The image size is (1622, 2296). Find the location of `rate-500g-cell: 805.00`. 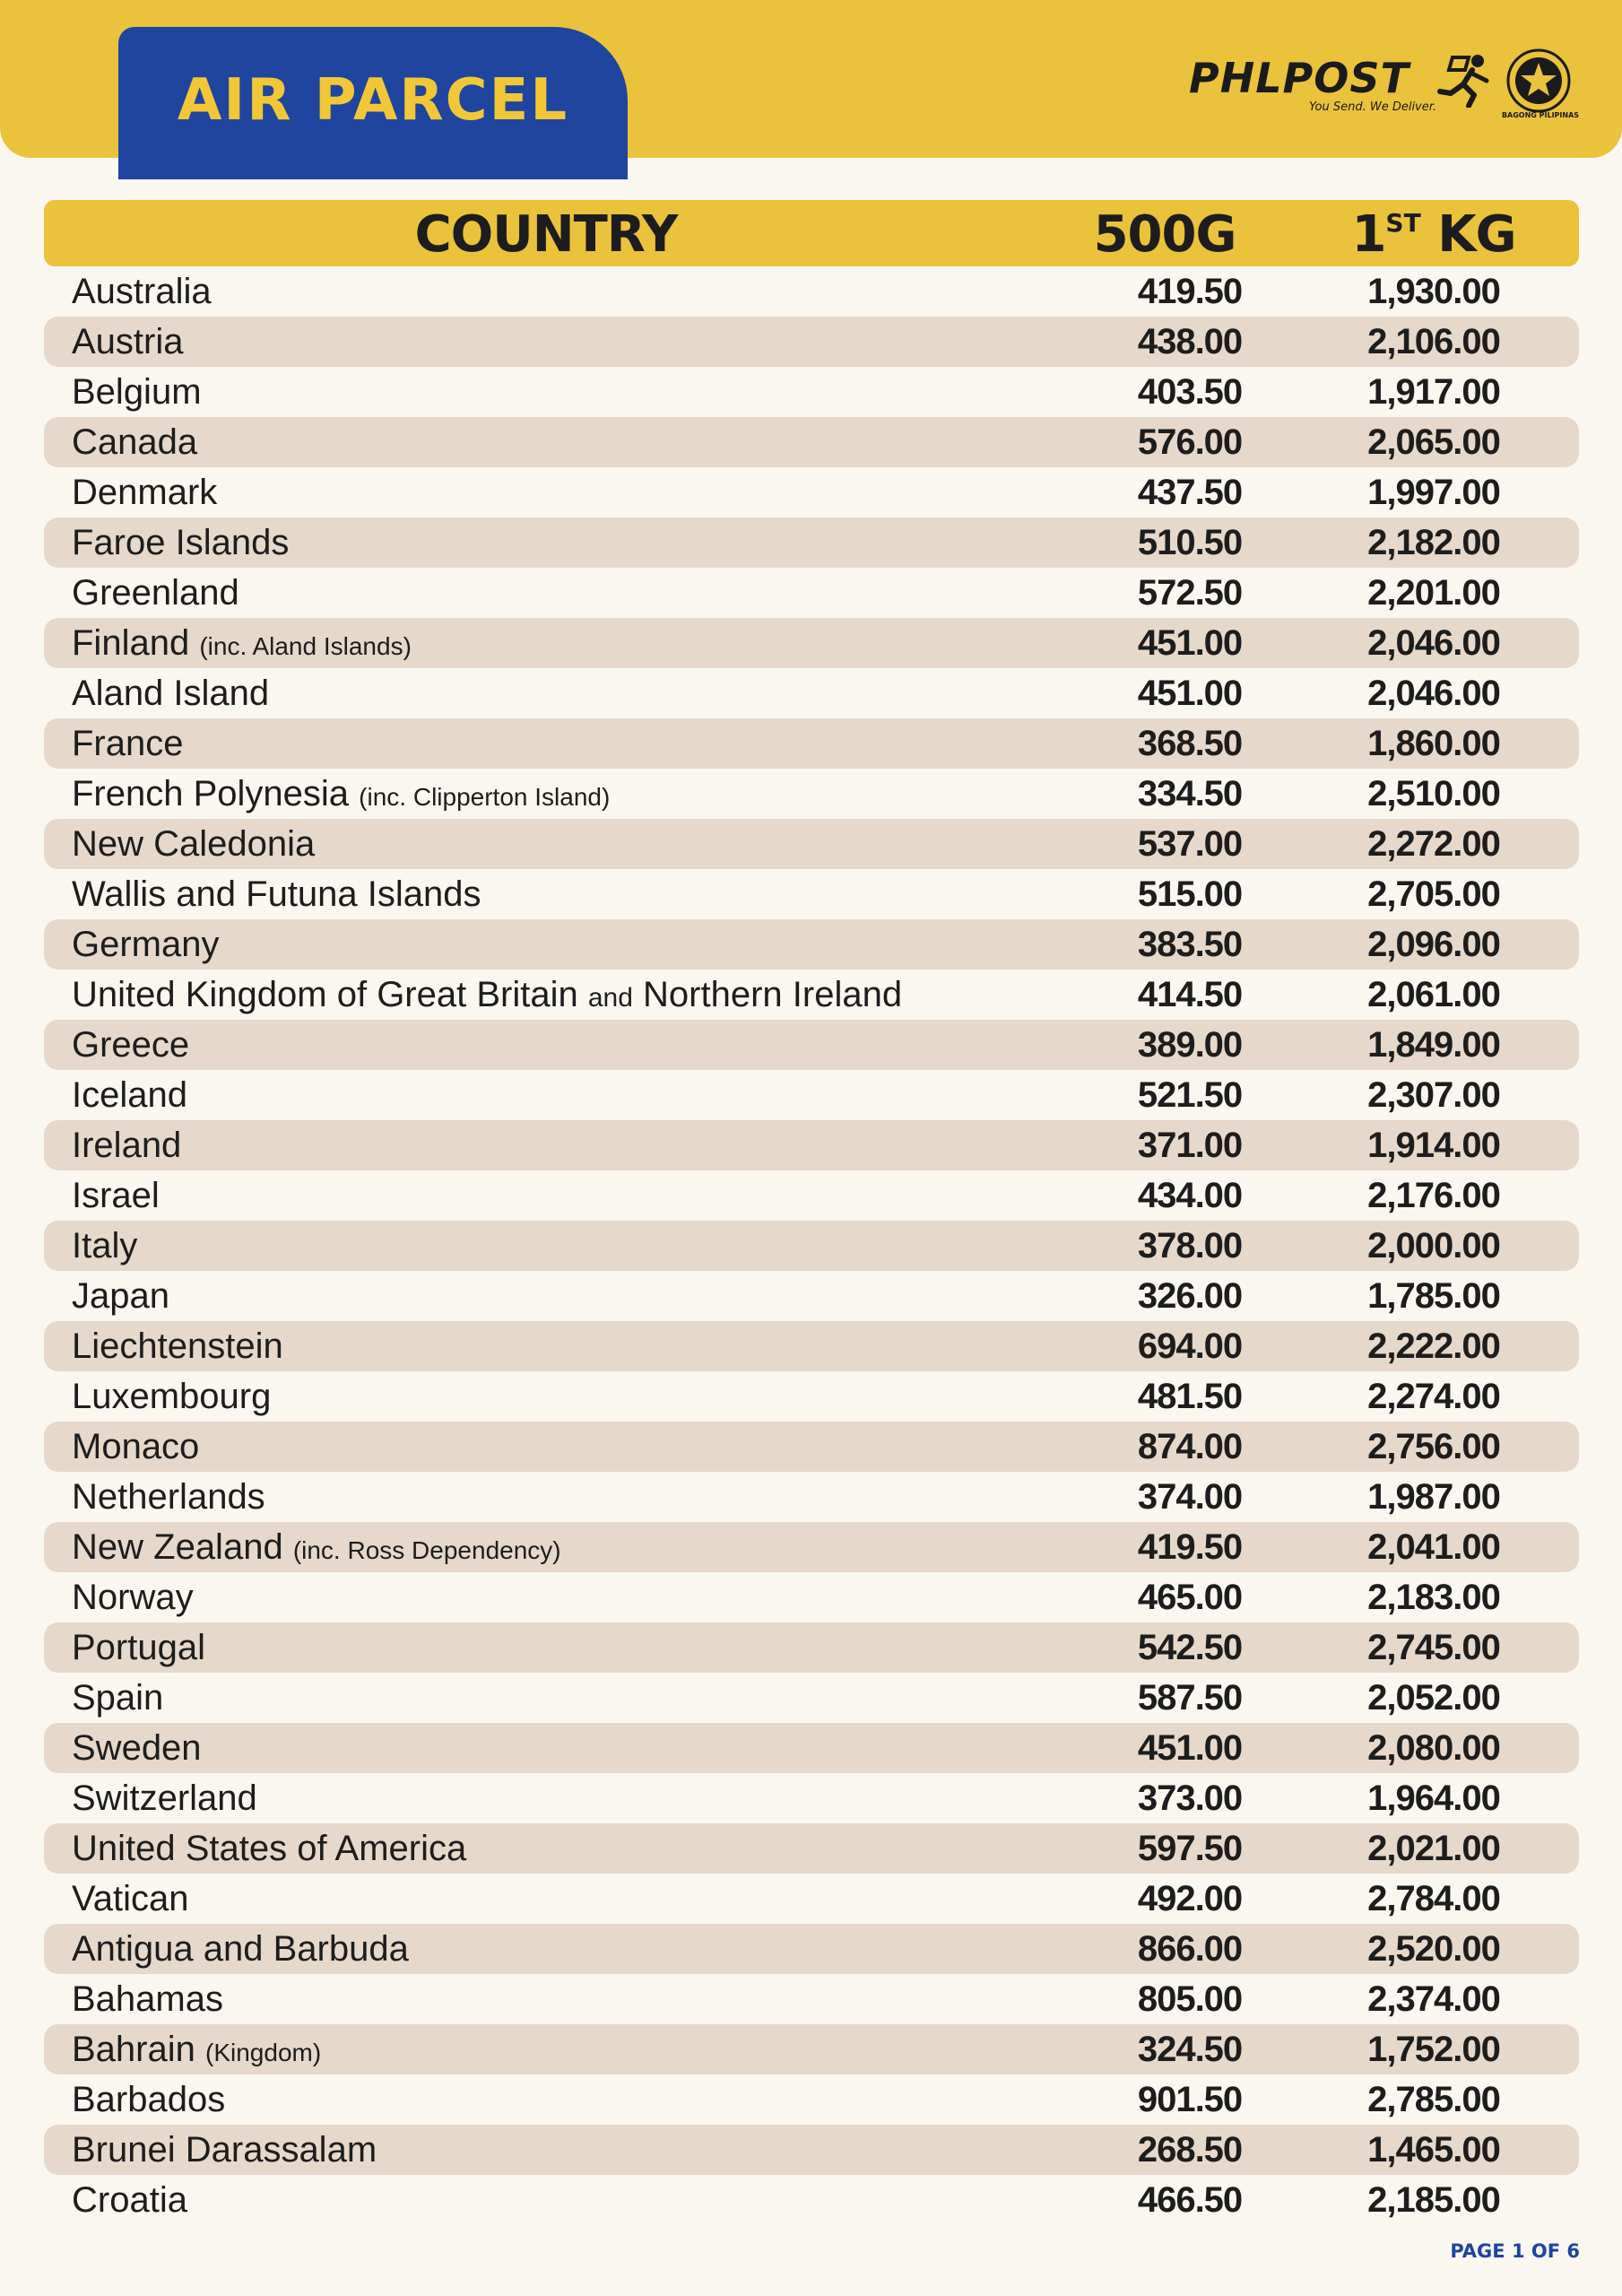

rate-500g-cell: 805.00 is located at coordinates (1190, 1999).